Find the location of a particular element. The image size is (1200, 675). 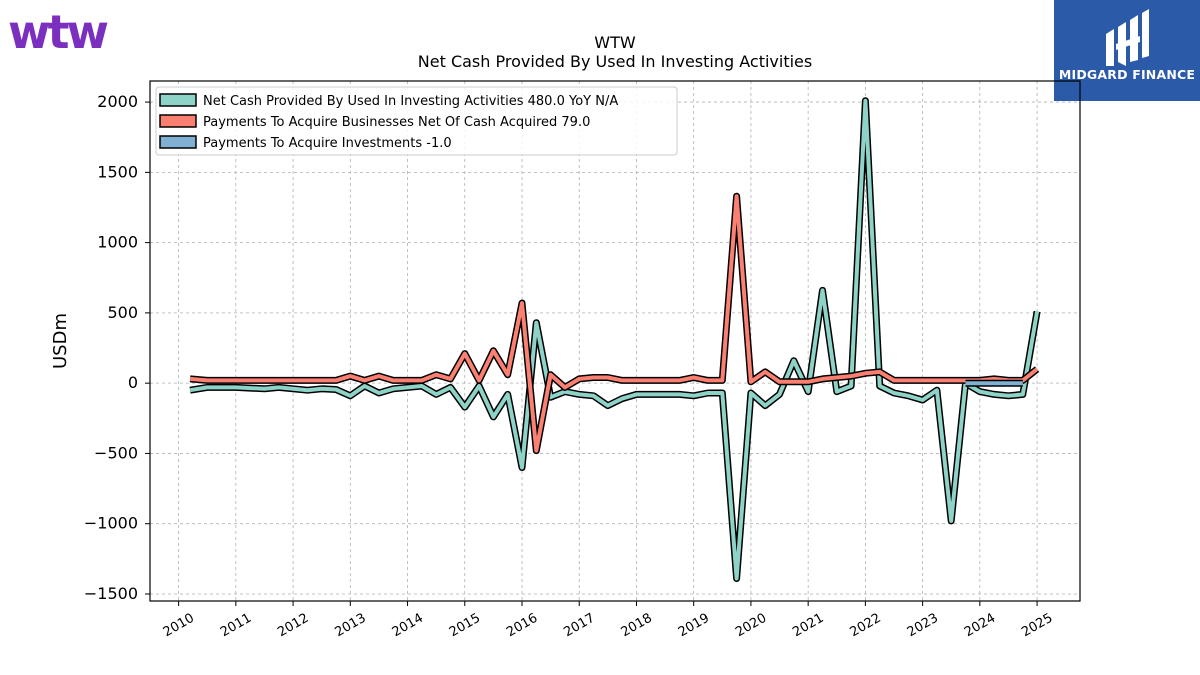

y-tick-label: −1500 is located at coordinates (111, 593).